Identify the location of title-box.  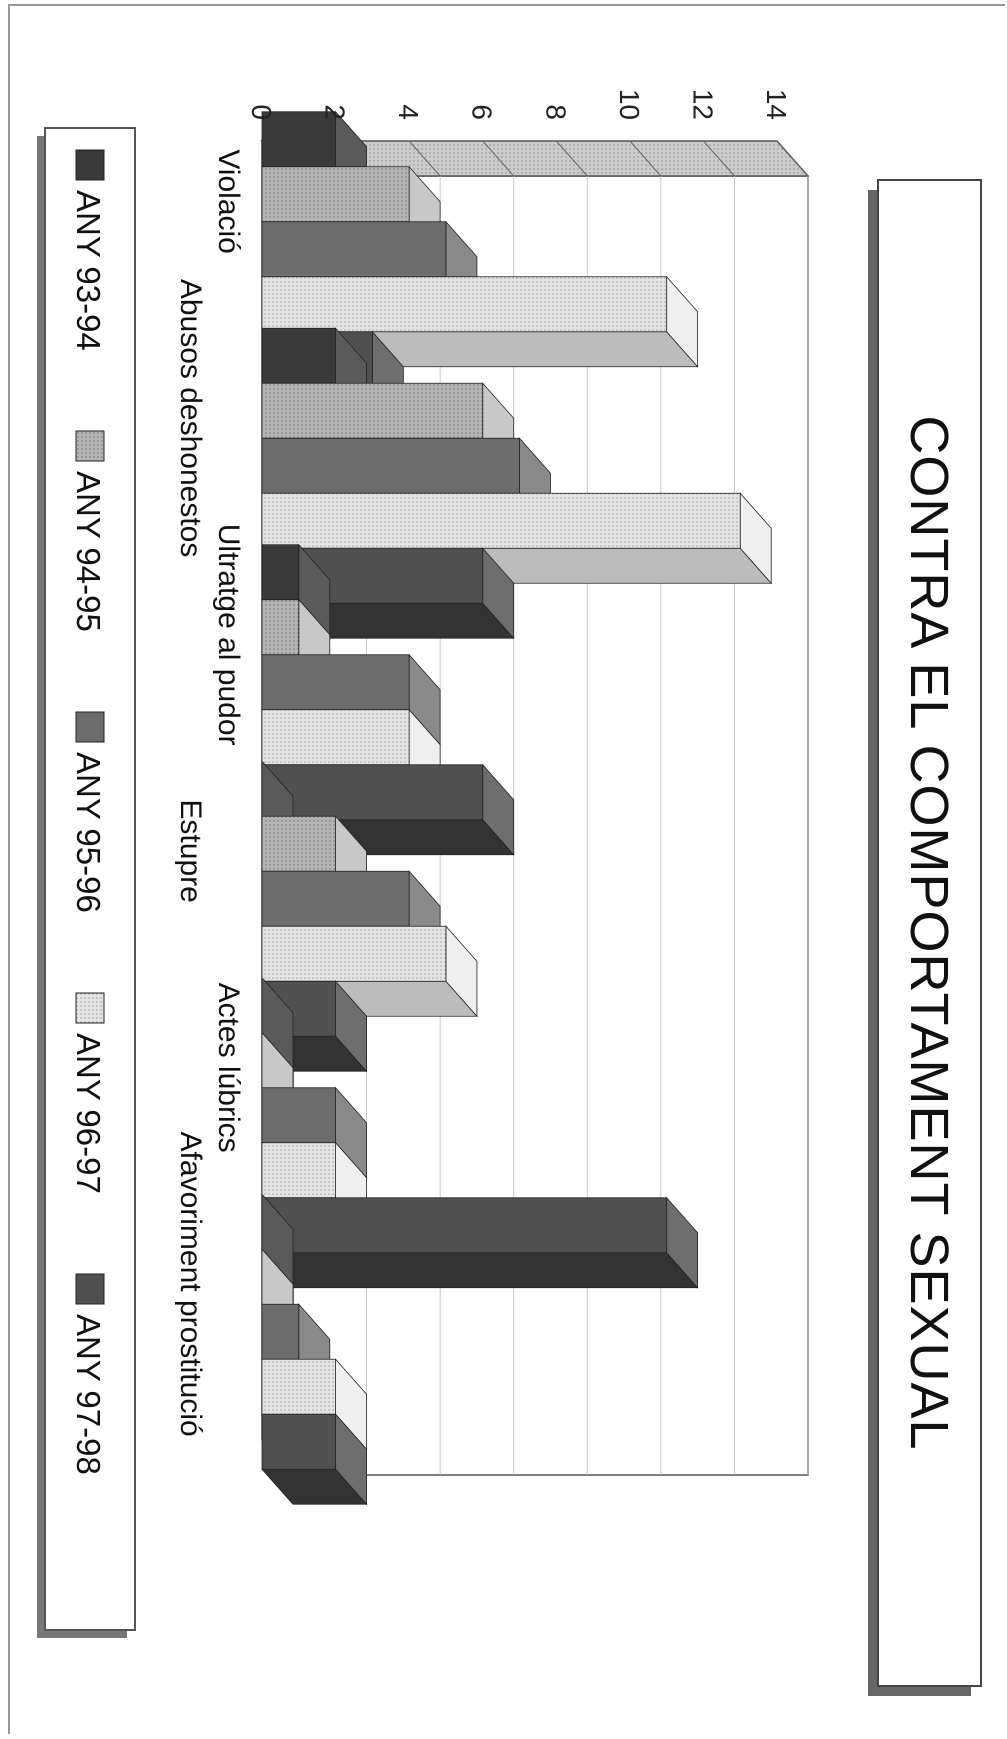
(929, 933).